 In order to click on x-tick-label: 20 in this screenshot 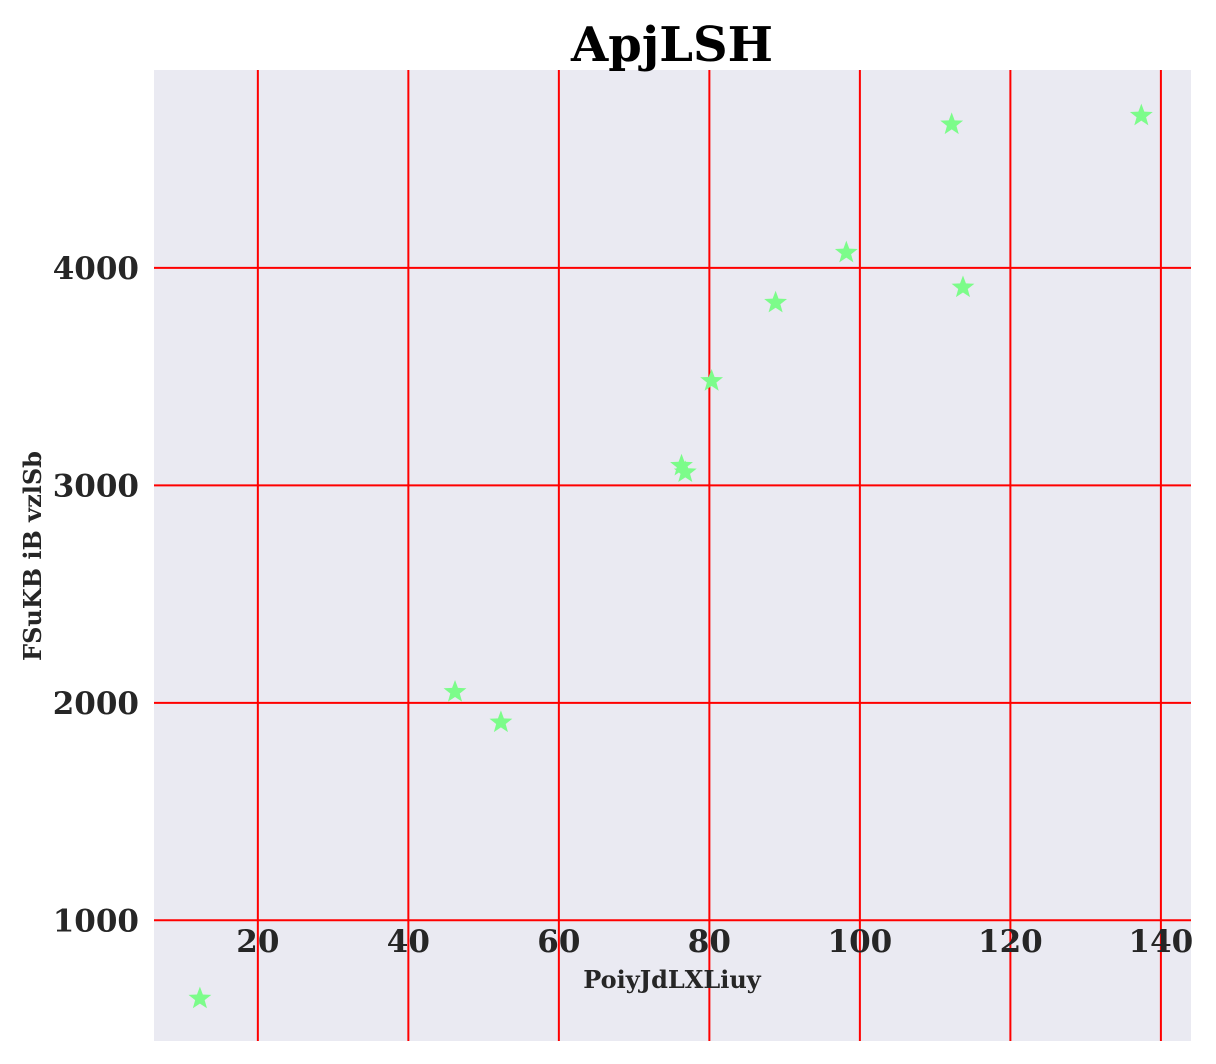, I will do `click(257, 942)`.